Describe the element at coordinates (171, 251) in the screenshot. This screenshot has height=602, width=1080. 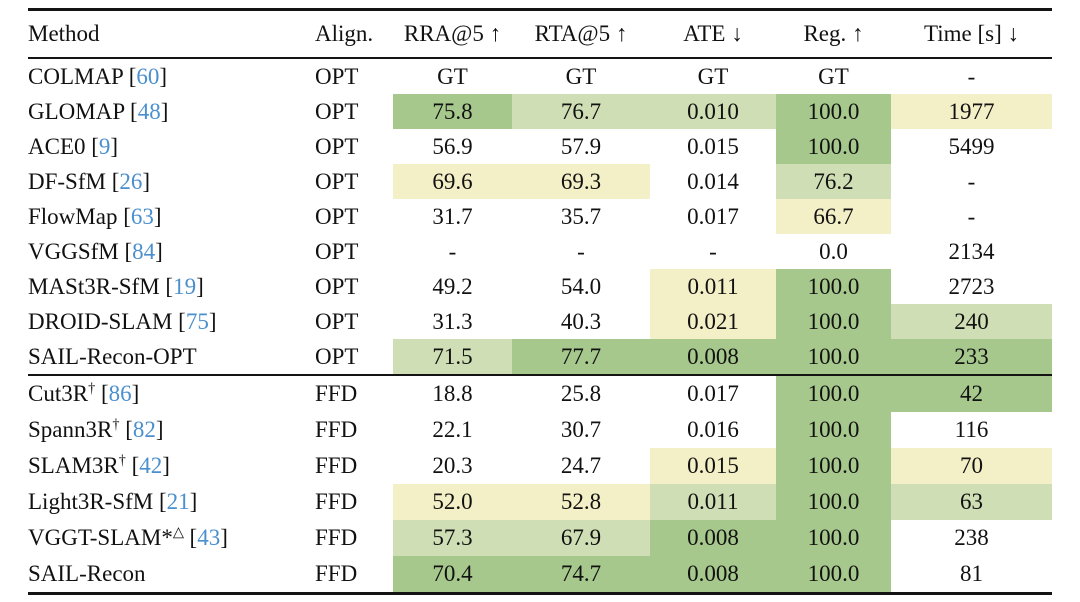
I see `method-cell: VGGSfM [84]` at that location.